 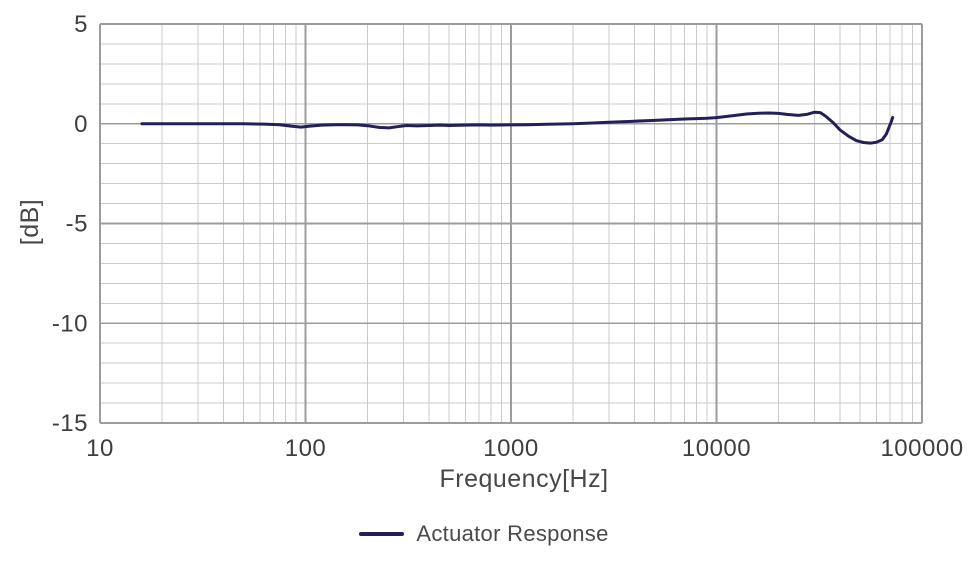 I want to click on legend-line-swatch, so click(x=382, y=534).